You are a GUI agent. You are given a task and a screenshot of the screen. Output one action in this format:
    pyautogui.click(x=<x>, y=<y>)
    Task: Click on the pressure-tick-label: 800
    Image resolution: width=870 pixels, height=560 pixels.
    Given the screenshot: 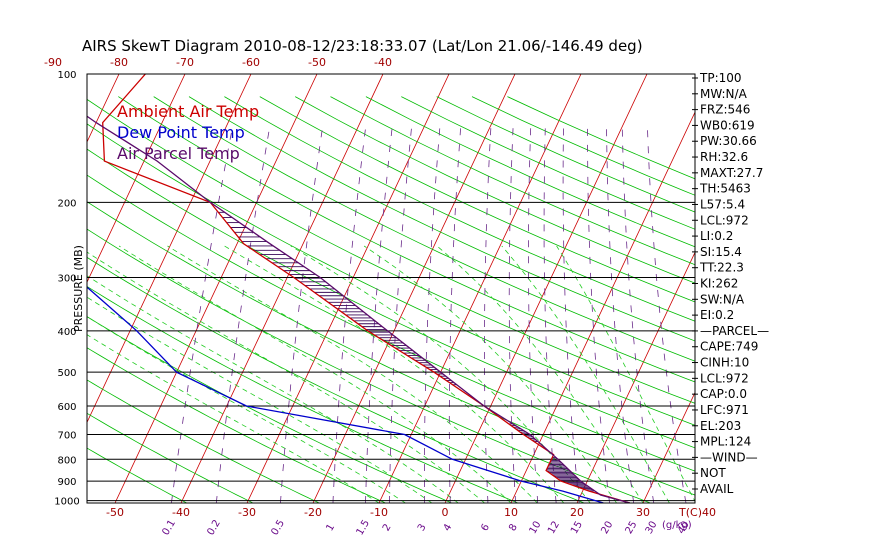 What is the action you would take?
    pyautogui.click(x=66, y=460)
    